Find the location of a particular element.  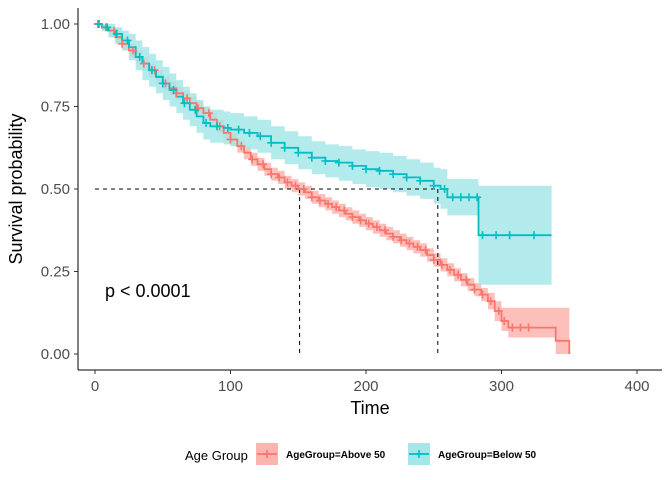

x-tick-label: 400 is located at coordinates (636, 386).